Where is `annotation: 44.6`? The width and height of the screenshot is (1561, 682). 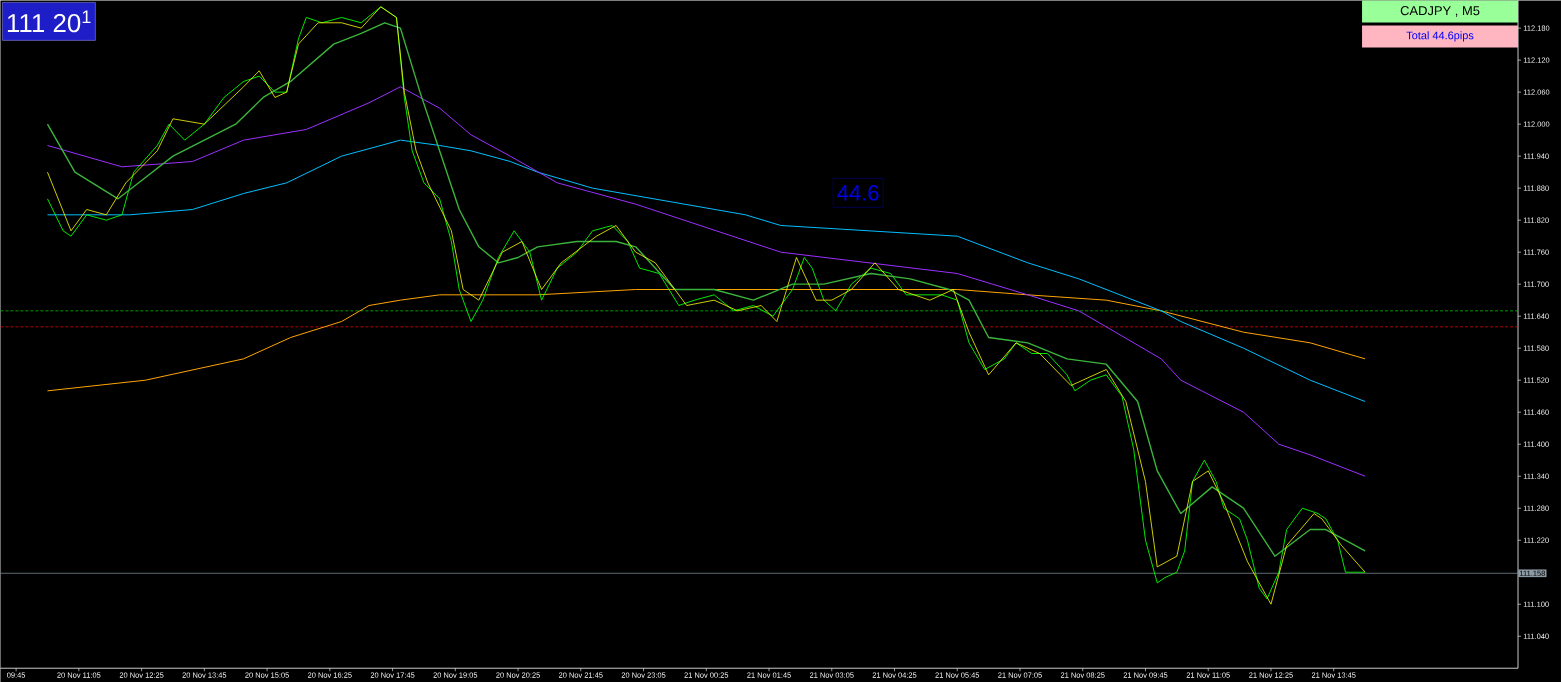 annotation: 44.6 is located at coordinates (858, 192).